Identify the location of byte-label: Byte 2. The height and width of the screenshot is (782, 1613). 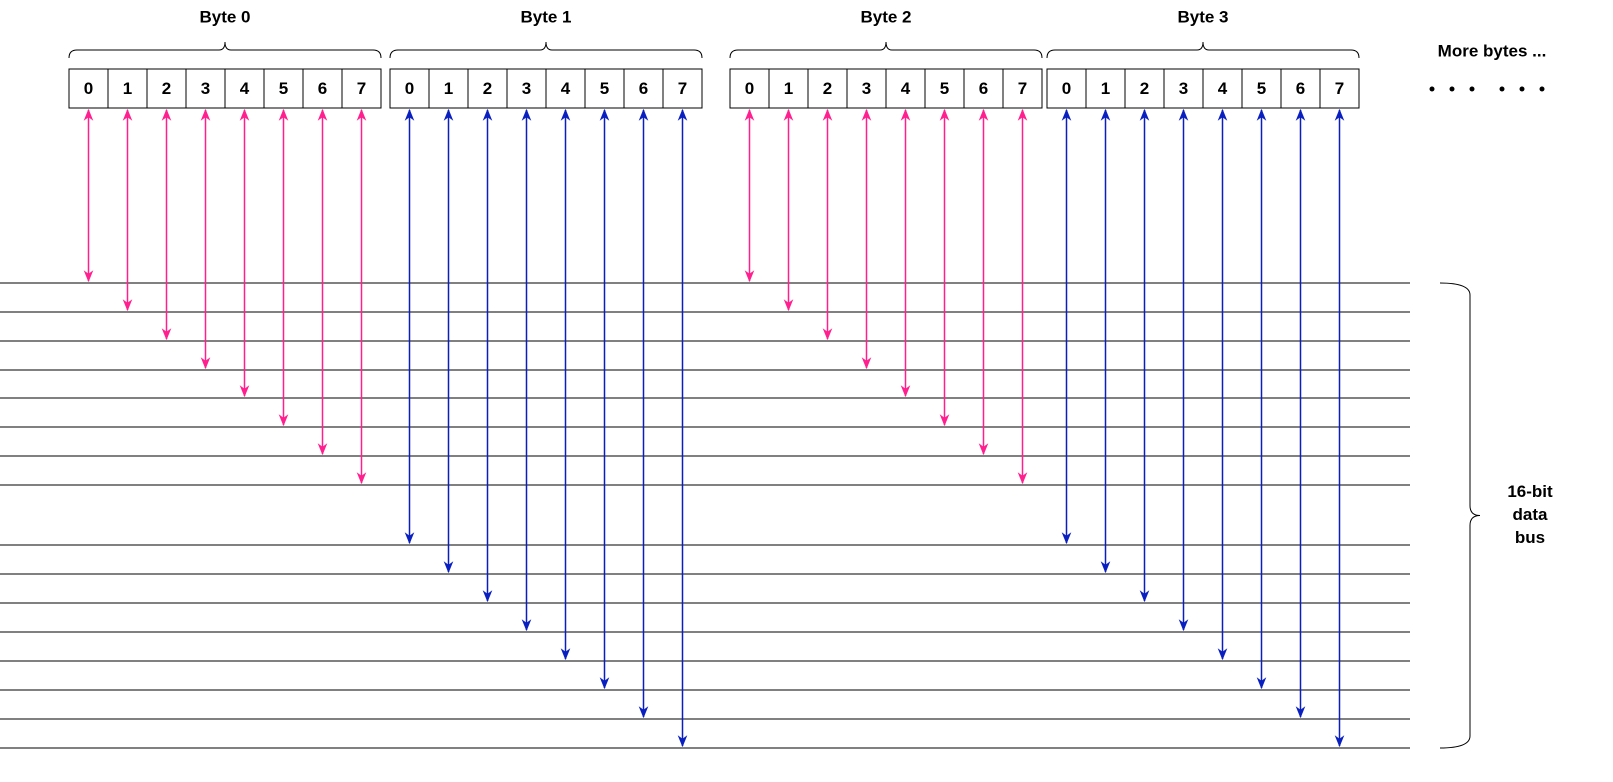
(885, 16).